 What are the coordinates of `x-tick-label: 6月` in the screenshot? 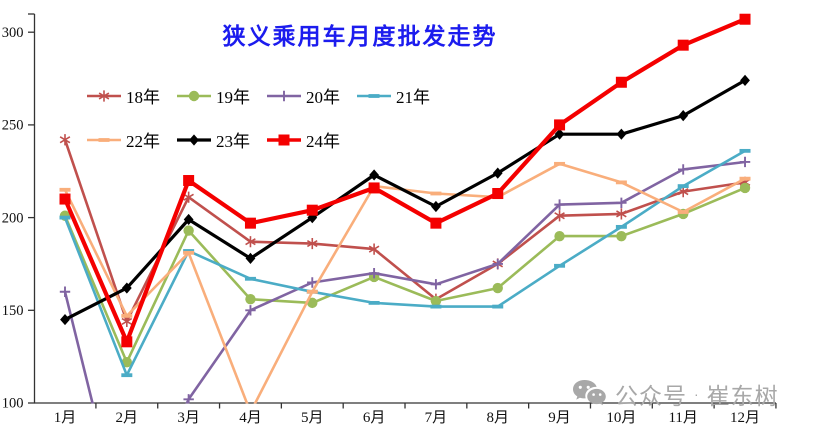 It's located at (374, 418).